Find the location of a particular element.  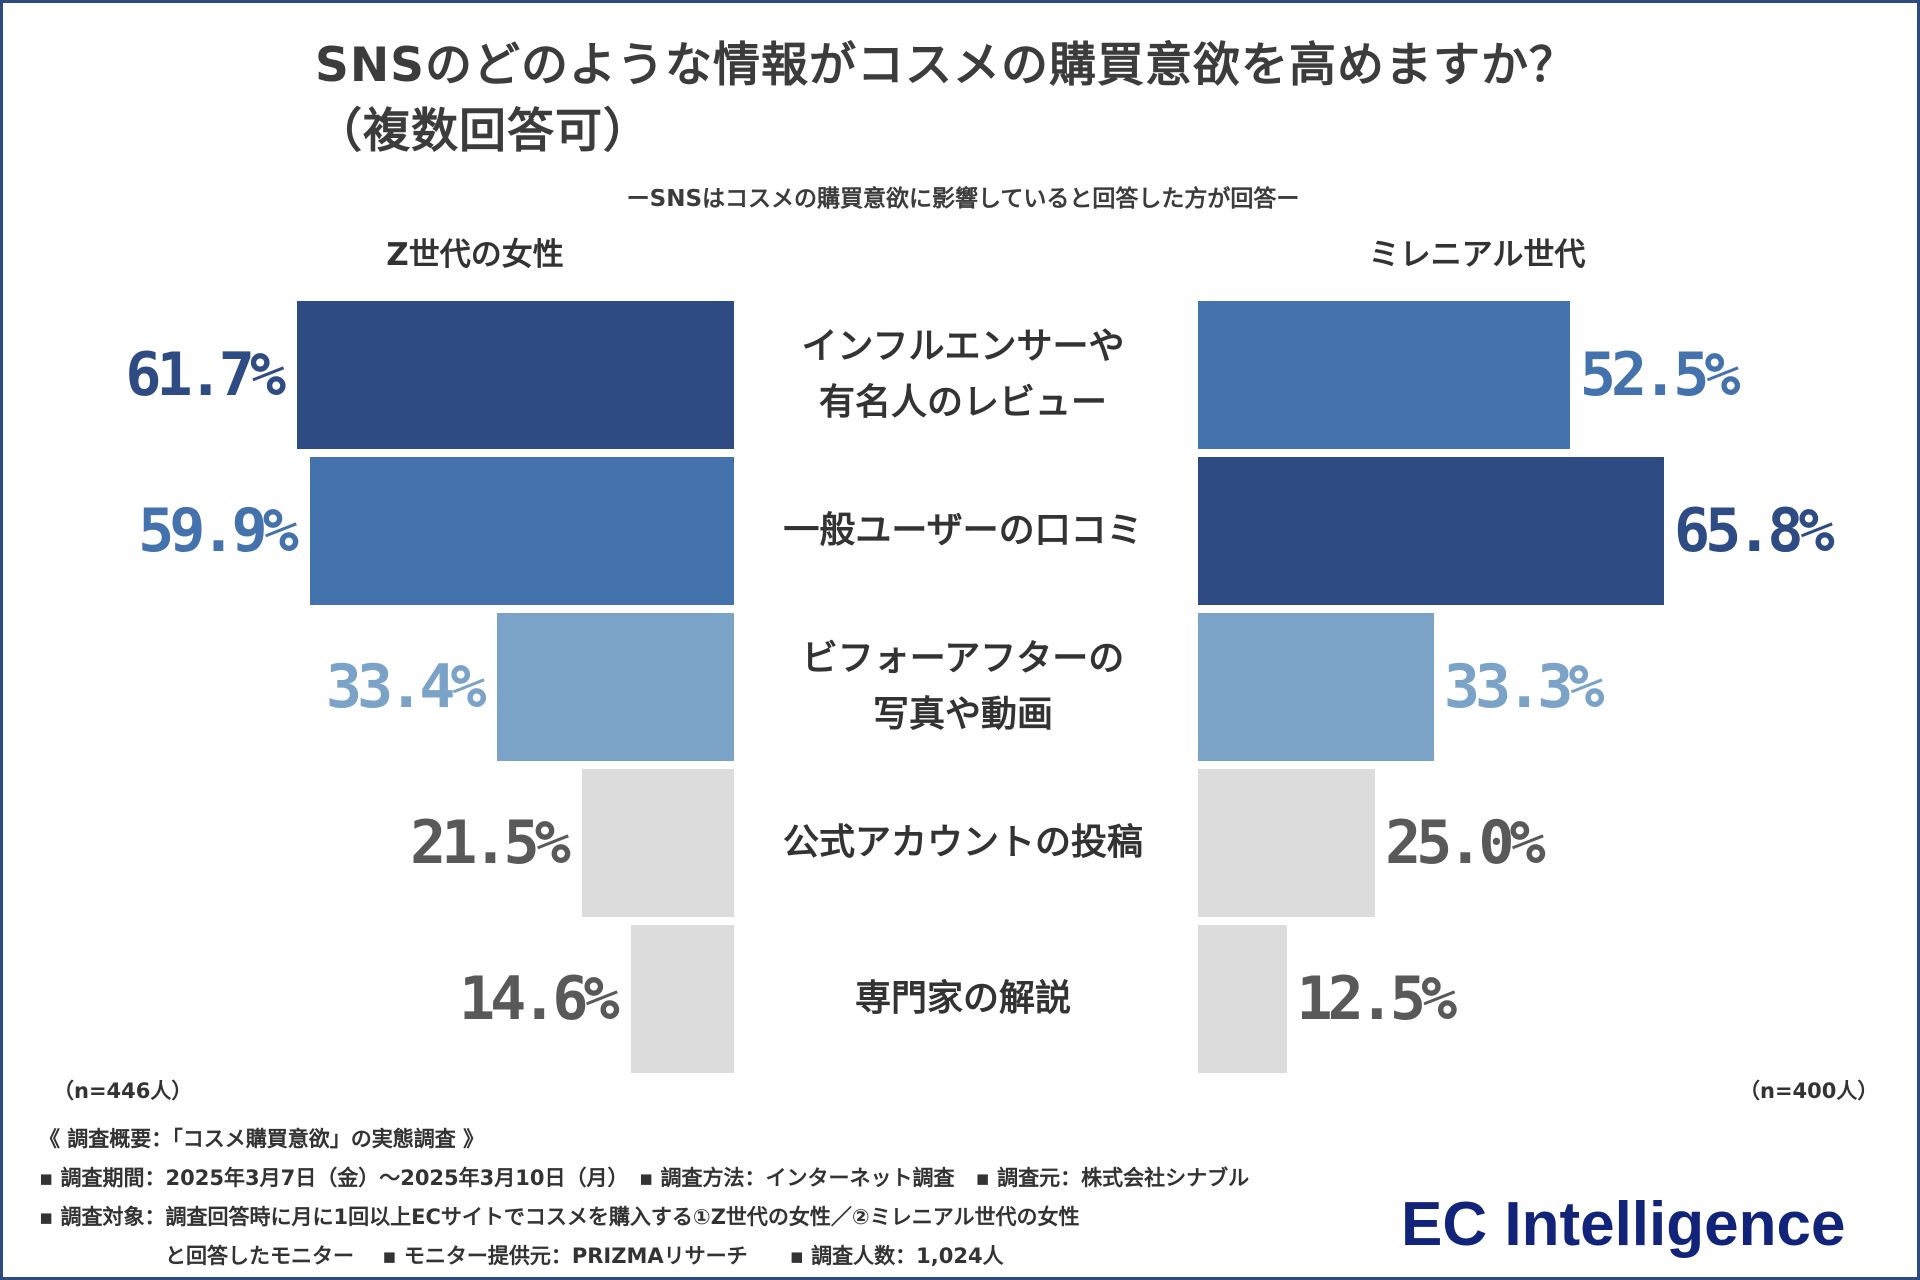

category-label-1-line-2: 有名人のレビュー is located at coordinates (962, 402).